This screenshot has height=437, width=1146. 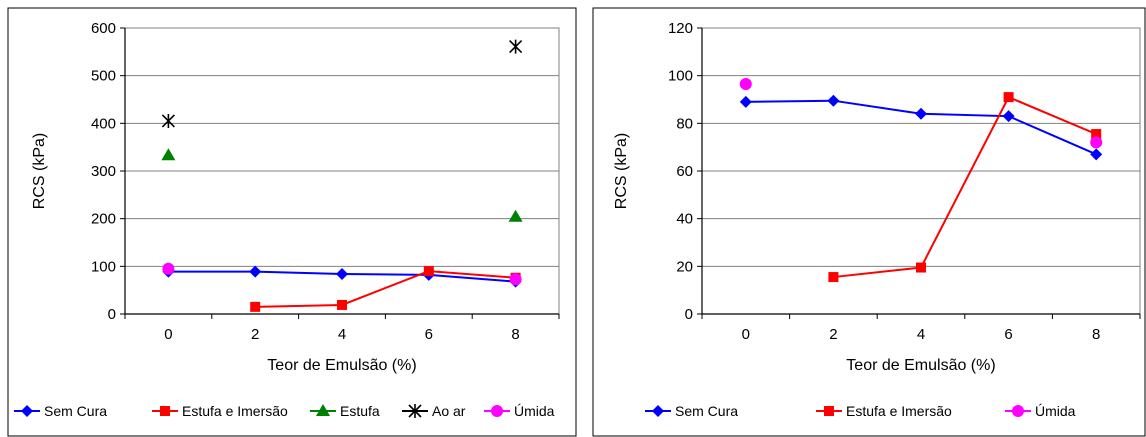 I want to click on chart2-x-tick-label: 2, so click(x=833, y=334).